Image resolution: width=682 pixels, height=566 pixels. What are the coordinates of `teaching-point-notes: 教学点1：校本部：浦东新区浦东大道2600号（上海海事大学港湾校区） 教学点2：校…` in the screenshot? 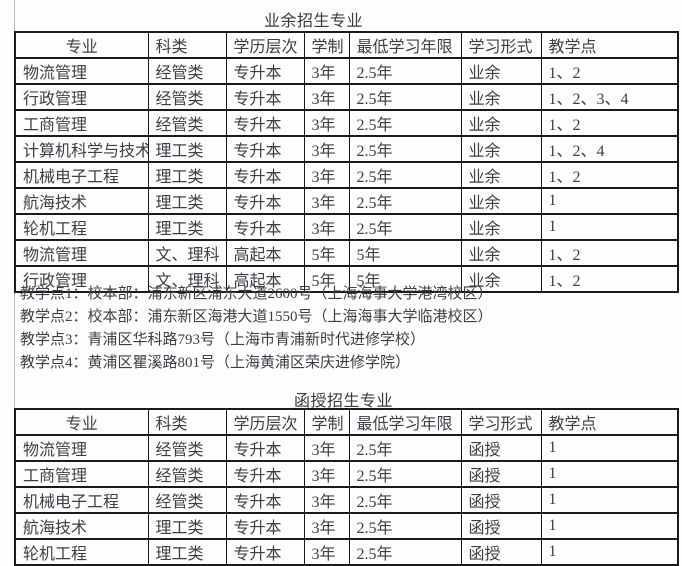 It's located at (256, 329).